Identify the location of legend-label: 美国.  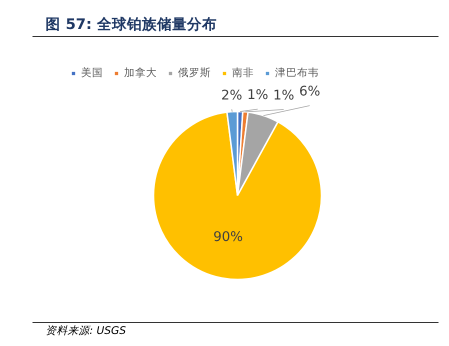
(92, 73).